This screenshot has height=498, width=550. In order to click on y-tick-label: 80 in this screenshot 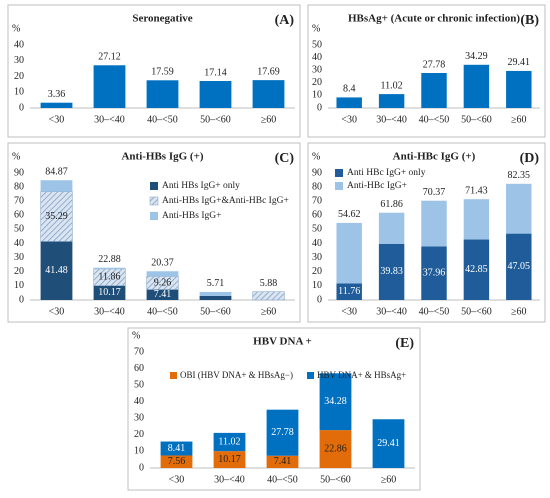, I will do `click(19, 186)`.